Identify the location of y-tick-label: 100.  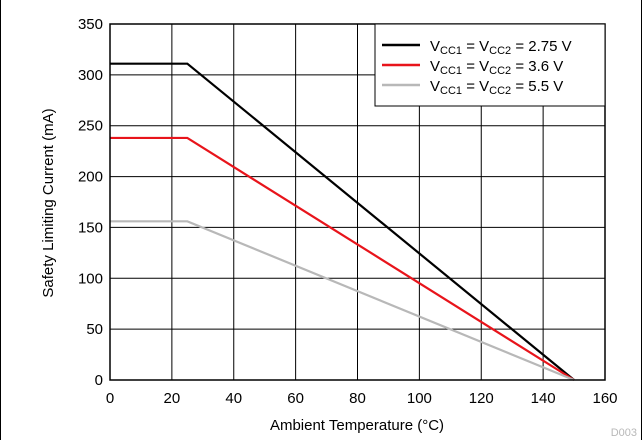
(90, 278).